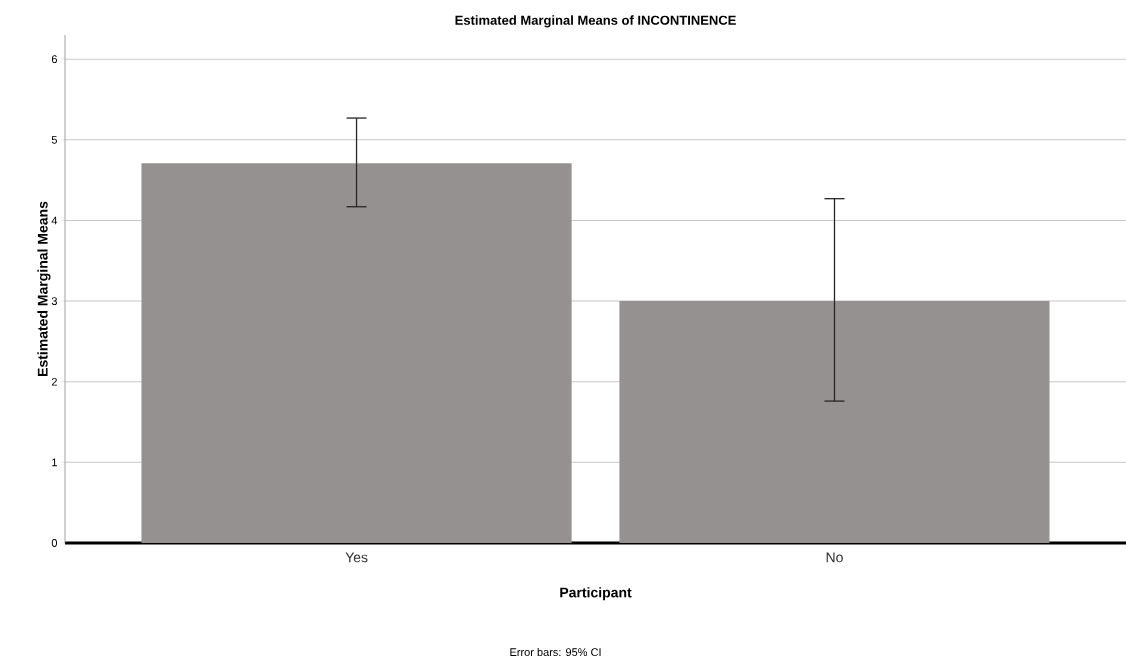 This screenshot has height=662, width=1126. What do you see at coordinates (356, 557) in the screenshot?
I see `x-tick-label: Yes` at bounding box center [356, 557].